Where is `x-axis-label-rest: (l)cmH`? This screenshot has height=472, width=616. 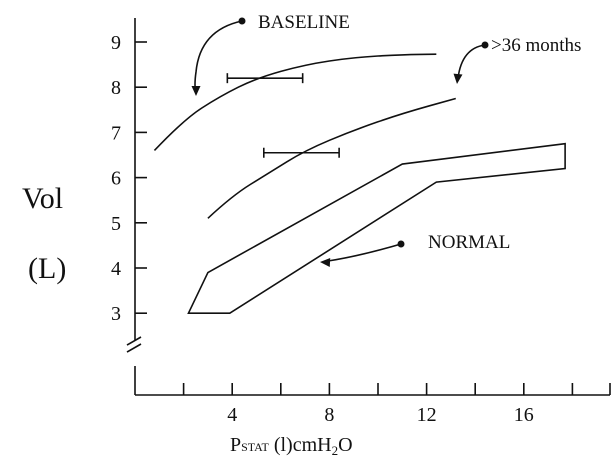 x-axis-label-rest: (l)cmH is located at coordinates (300, 445).